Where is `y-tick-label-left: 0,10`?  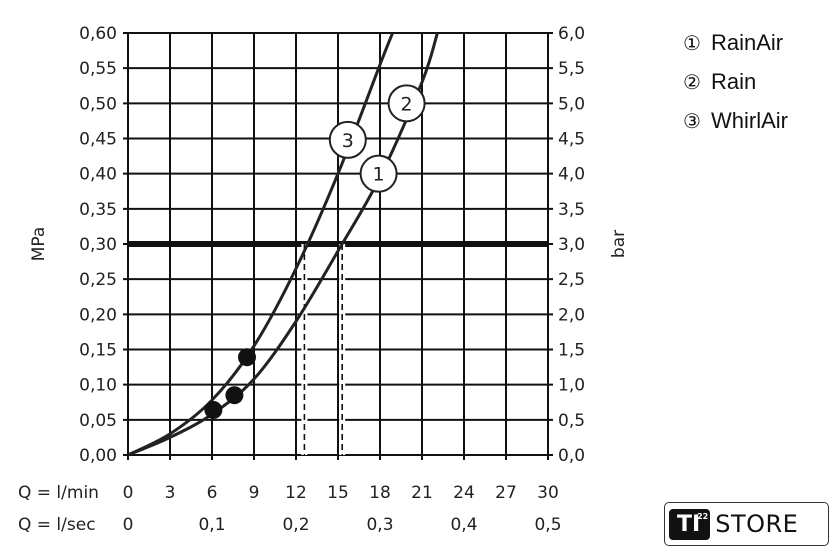
y-tick-label-left: 0,10 is located at coordinates (98, 386).